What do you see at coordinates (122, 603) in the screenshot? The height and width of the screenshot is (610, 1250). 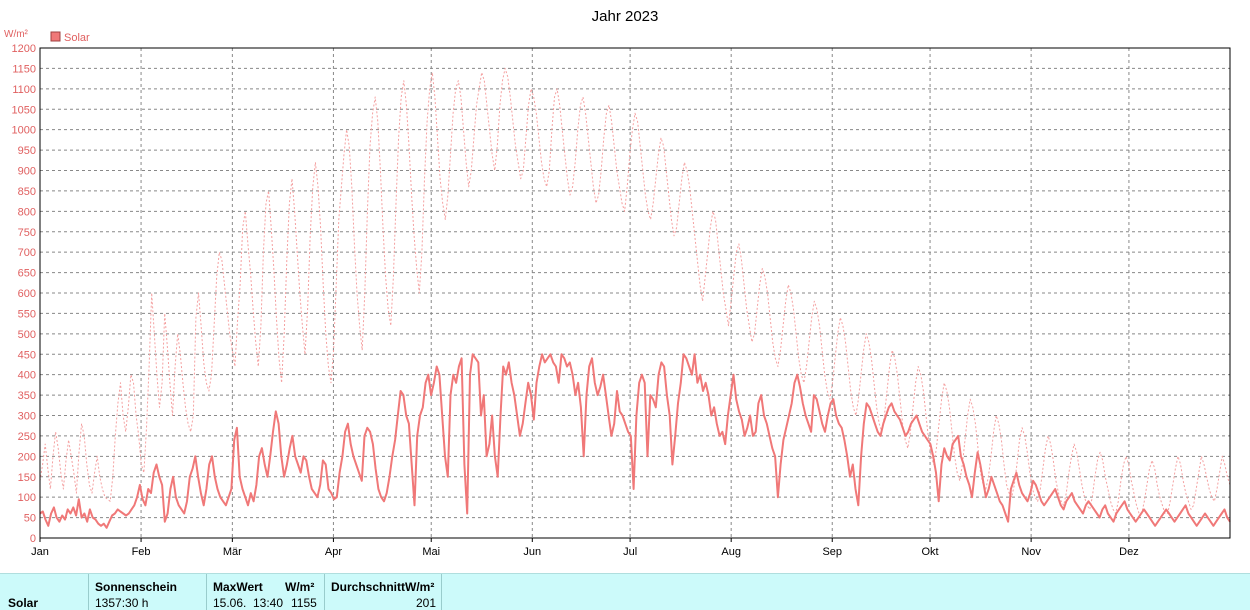 I see `sonnenschein-value: 1357:30 h` at bounding box center [122, 603].